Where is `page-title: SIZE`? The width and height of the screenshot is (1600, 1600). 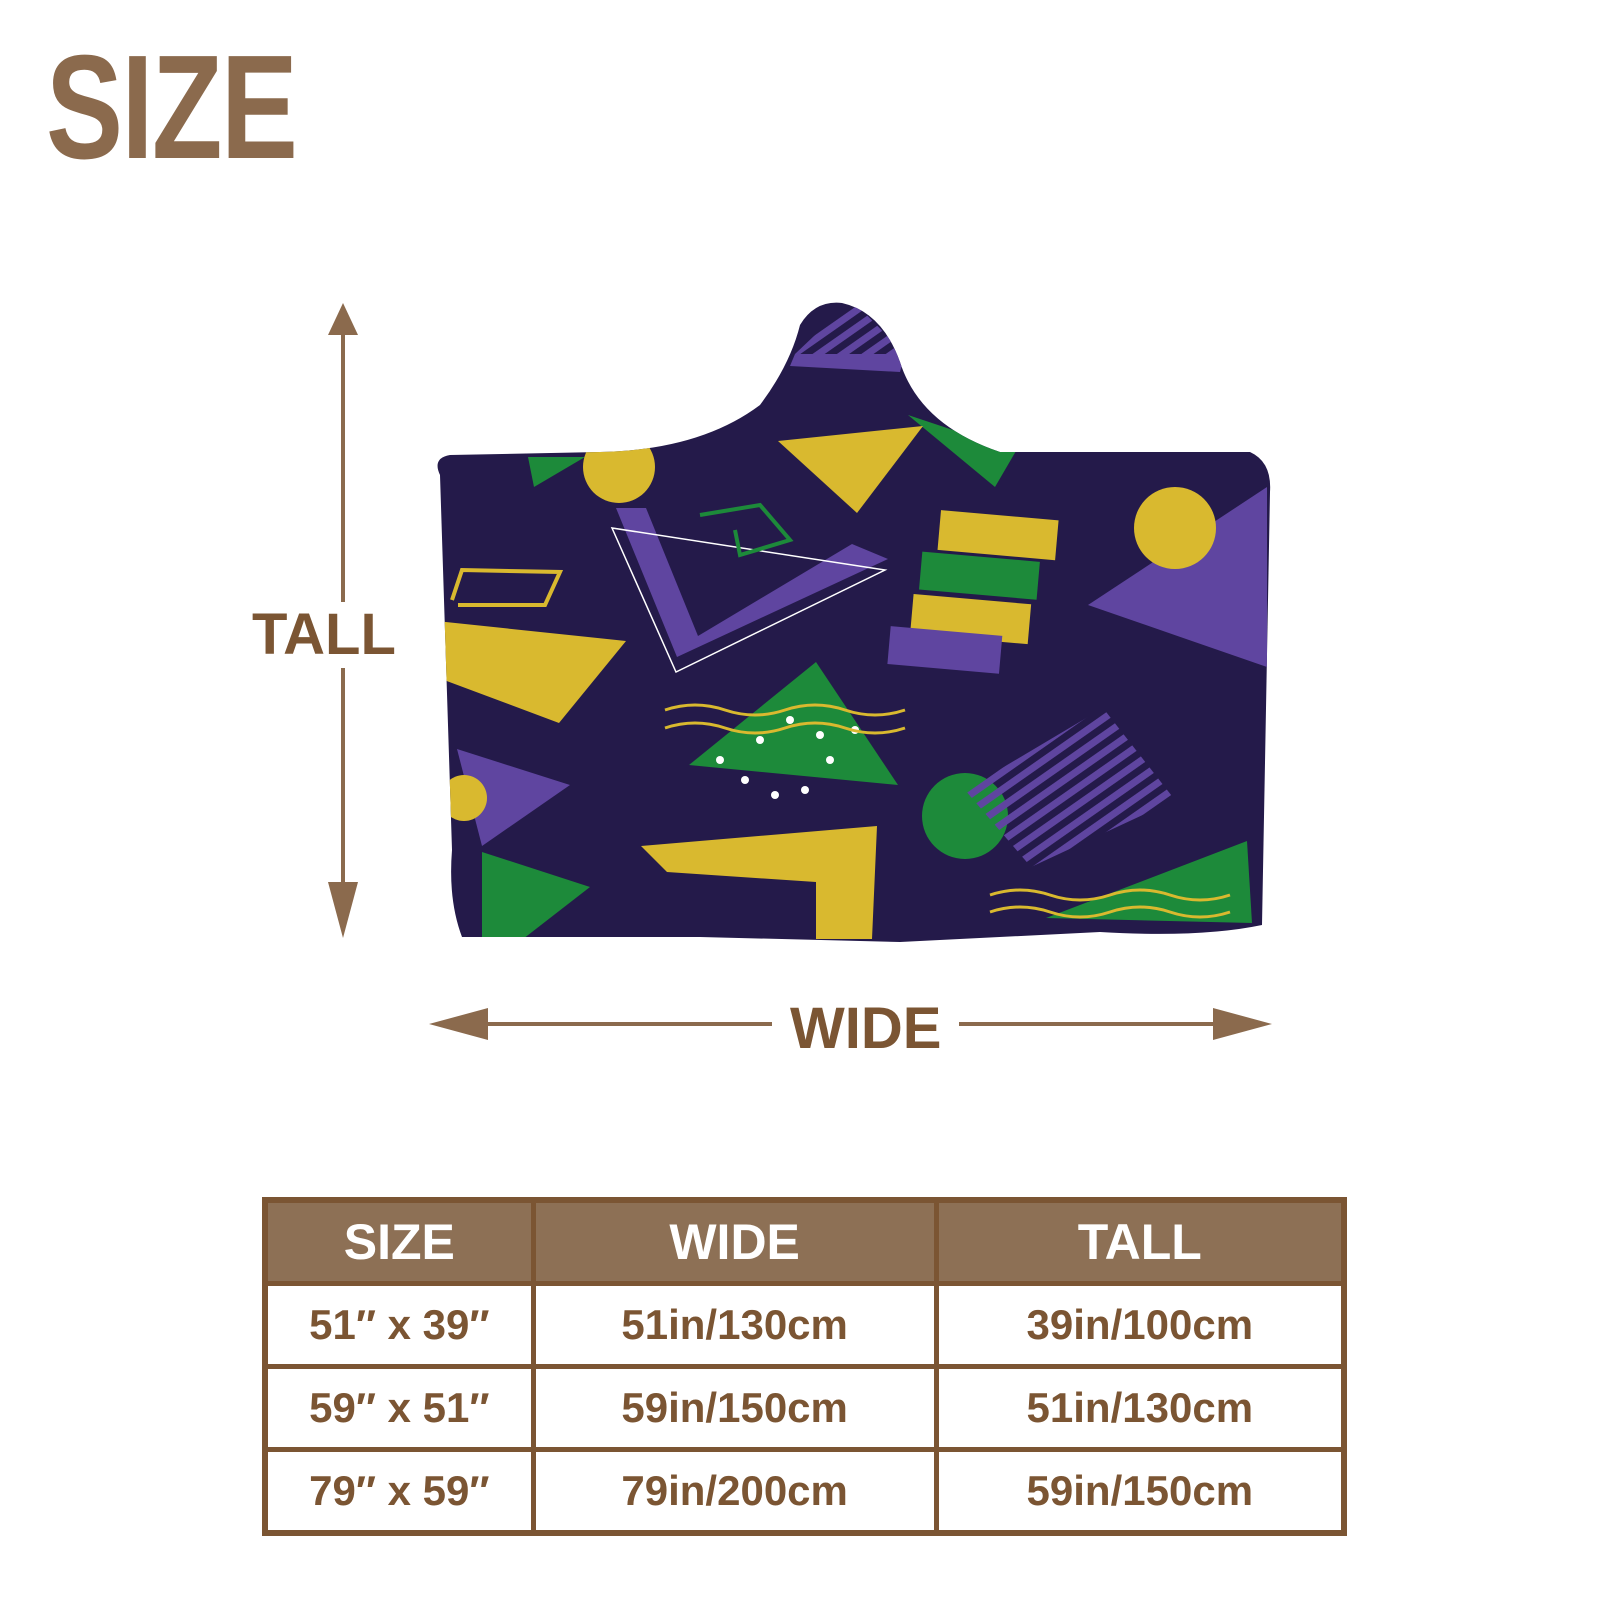
page-title: SIZE is located at coordinates (172, 107).